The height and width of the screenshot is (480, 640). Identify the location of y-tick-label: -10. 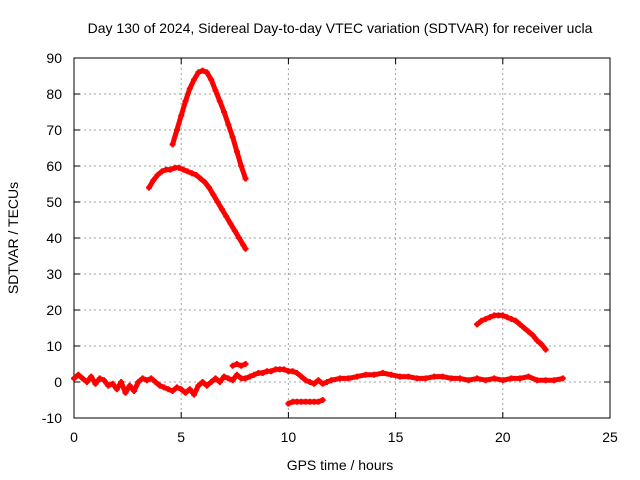
(52, 418).